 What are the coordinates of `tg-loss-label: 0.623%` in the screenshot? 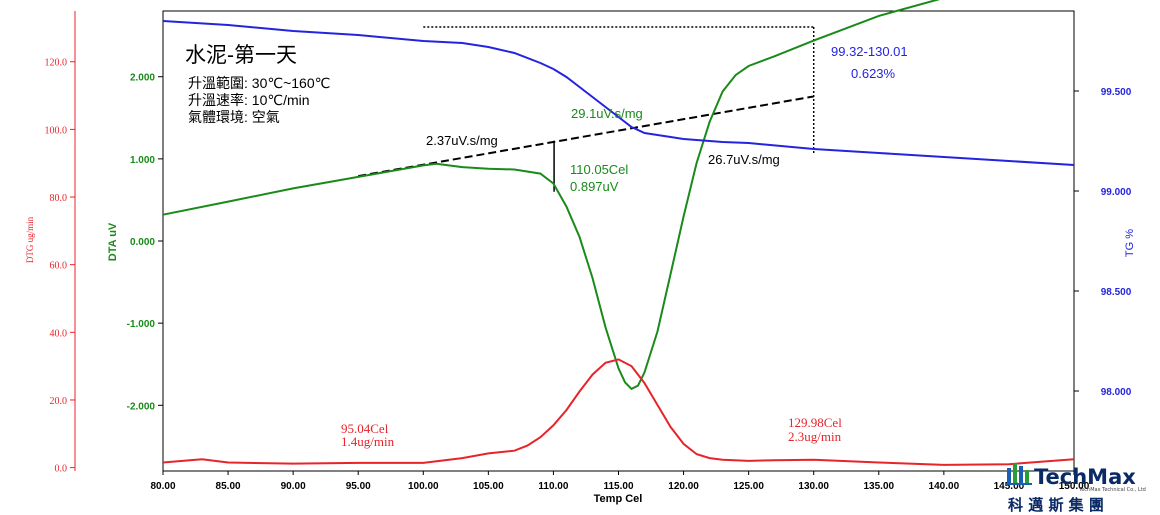 It's located at (873, 73).